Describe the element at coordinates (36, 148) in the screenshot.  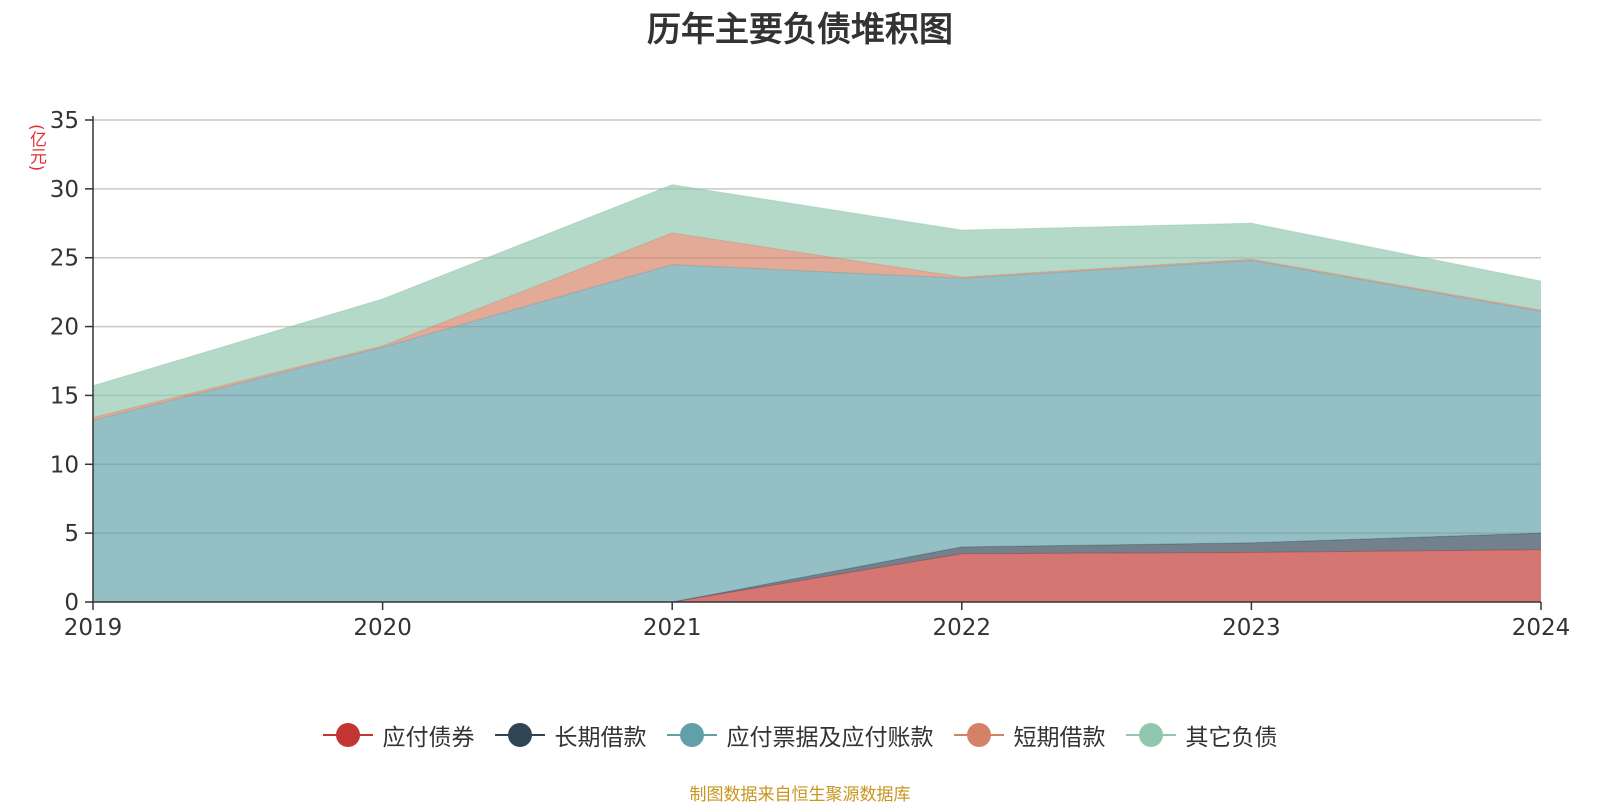
I see `y-axis-unit-label: (亿元)` at that location.